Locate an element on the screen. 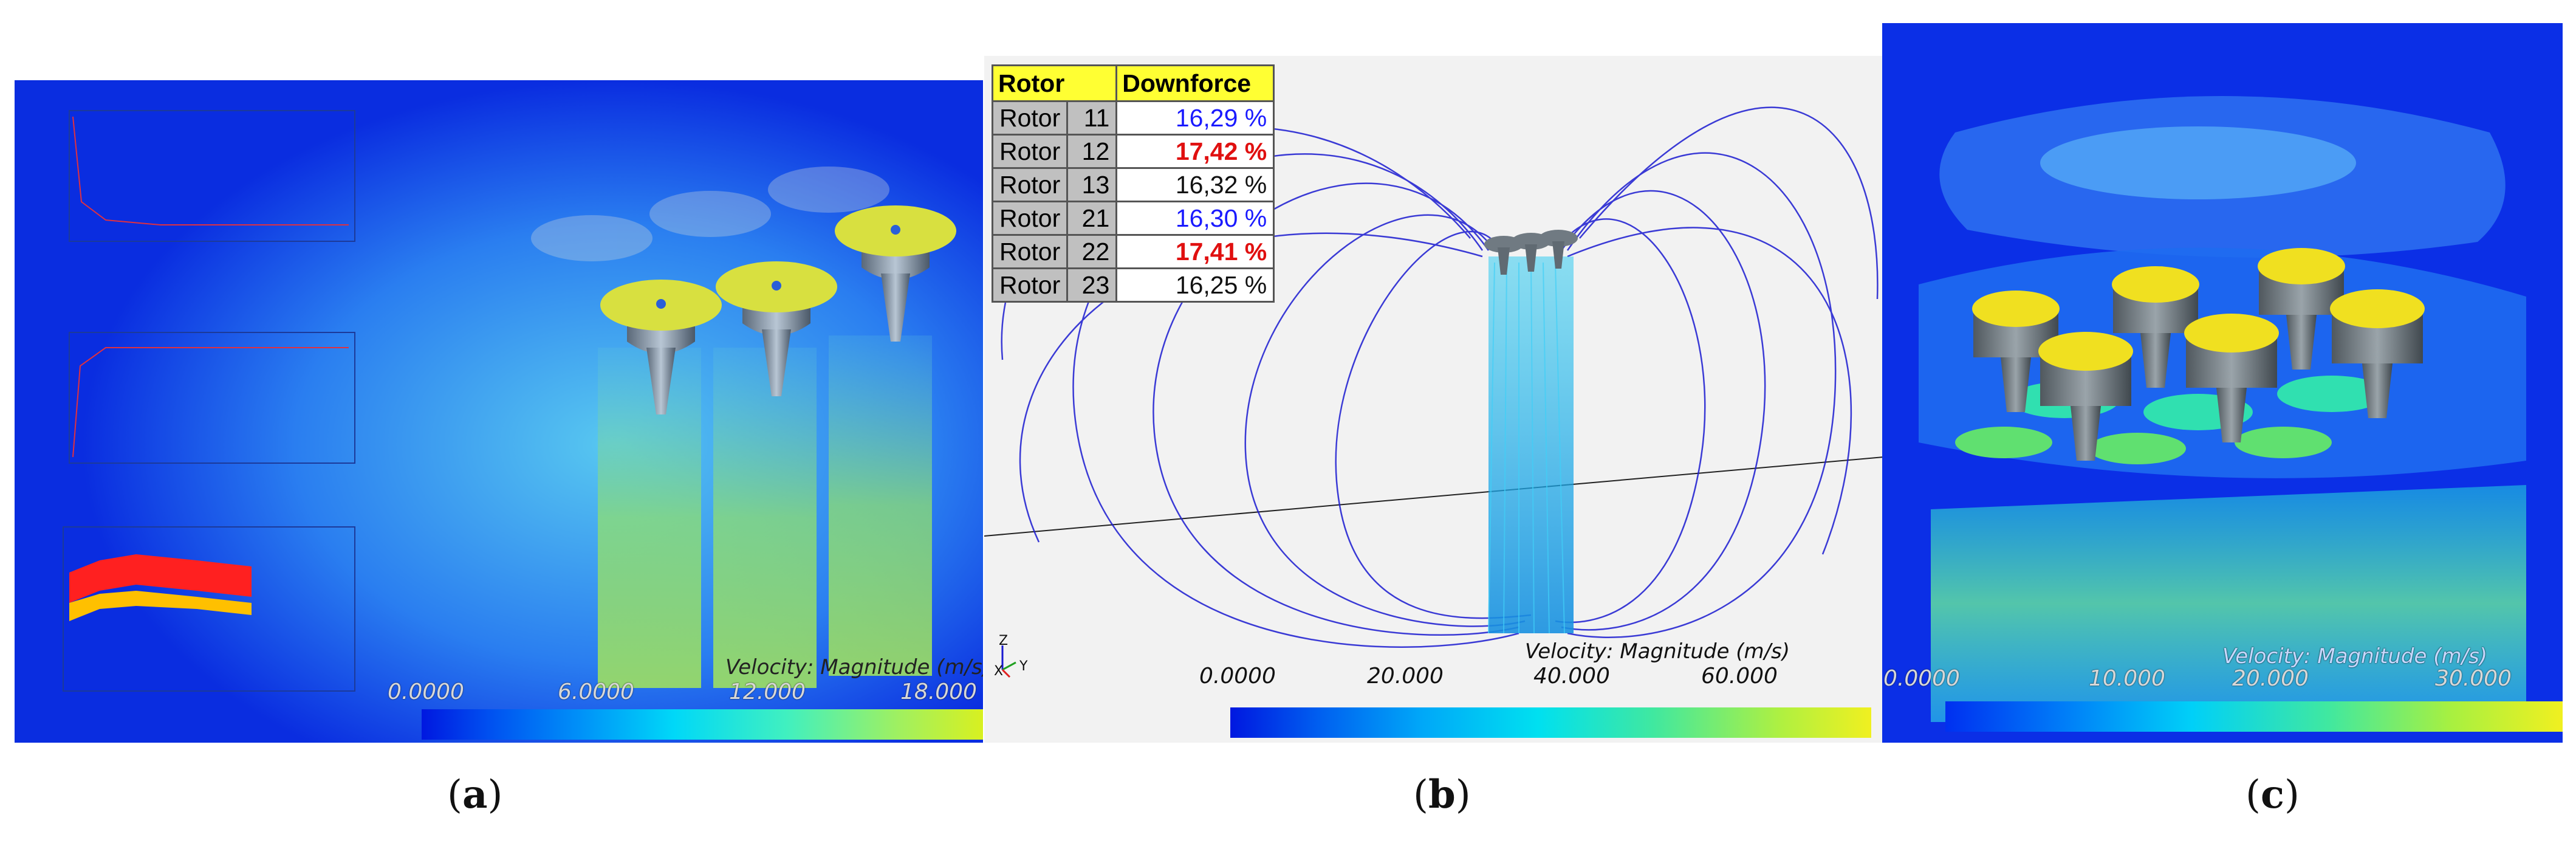  panel-b-axis-y: Y is located at coordinates (1024, 666).